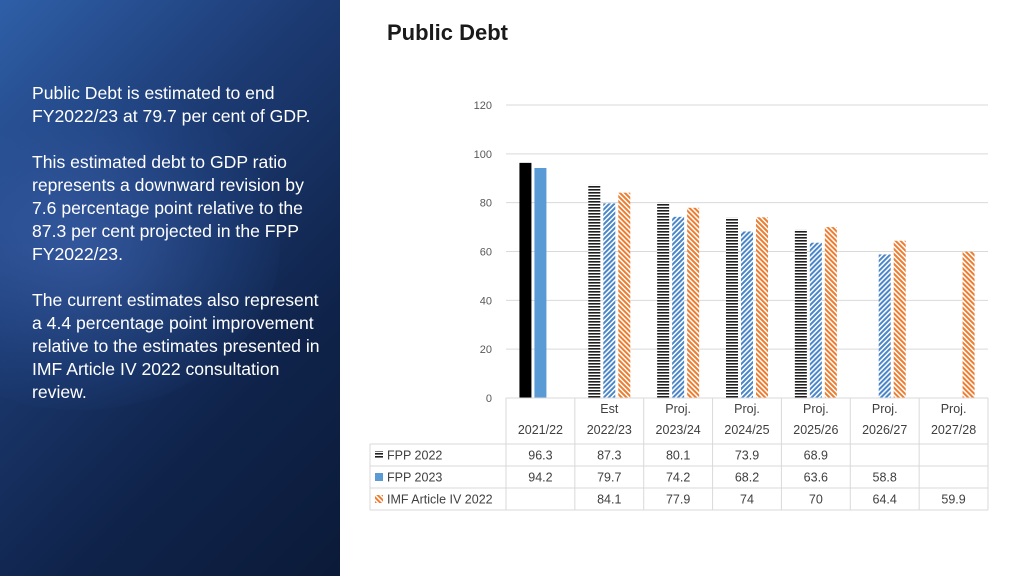 Image resolution: width=1024 pixels, height=576 pixels. I want to click on y-tick-label: 20, so click(486, 350).